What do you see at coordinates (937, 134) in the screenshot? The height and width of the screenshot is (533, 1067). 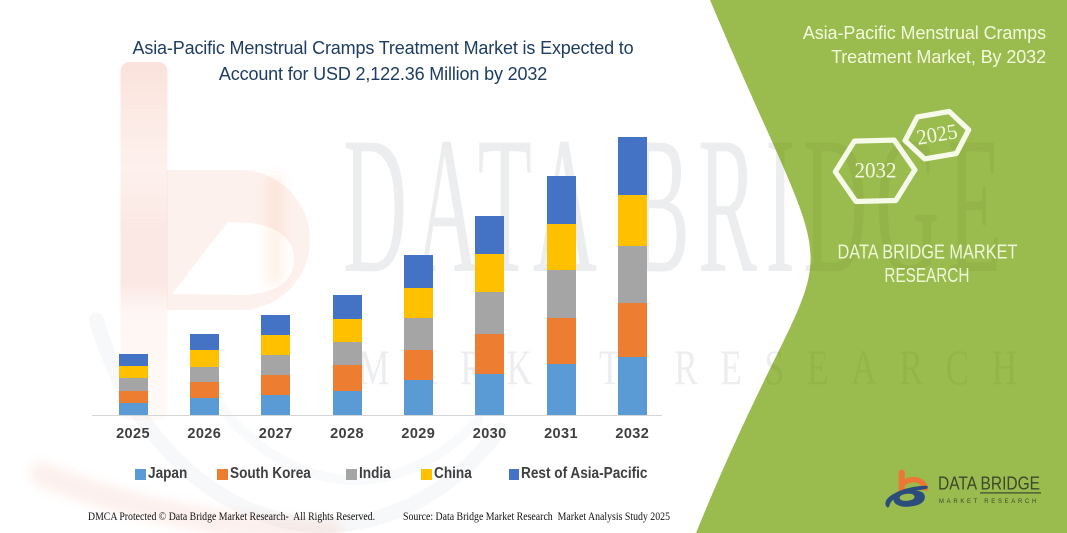 I see `svg-text: 2025` at bounding box center [937, 134].